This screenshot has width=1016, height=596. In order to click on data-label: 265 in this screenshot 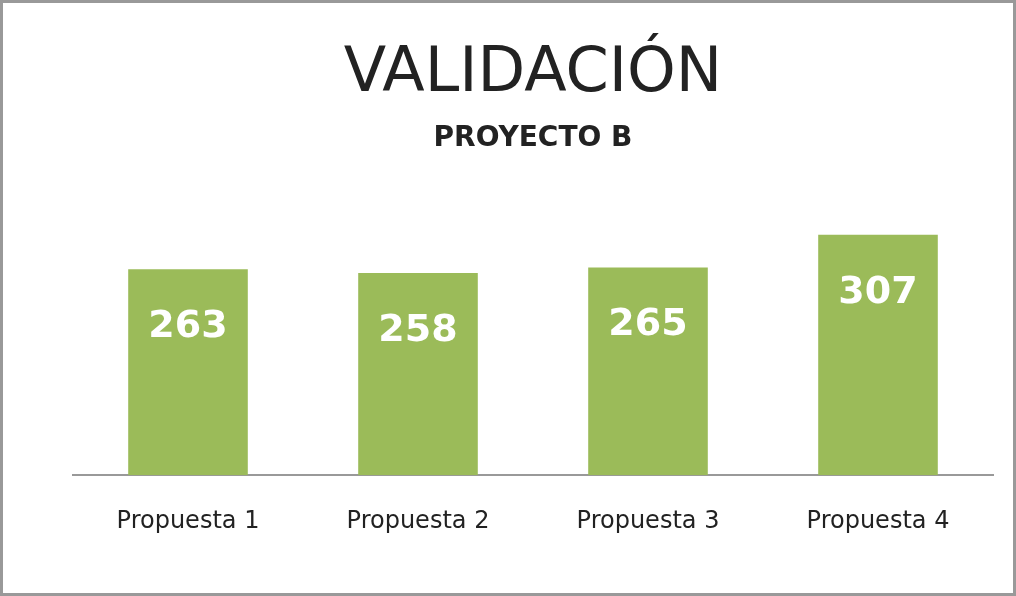, I will do `click(648, 322)`.